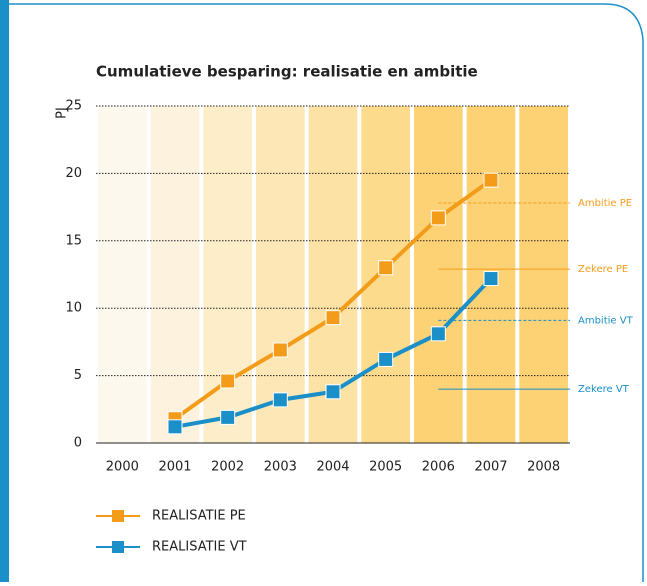 This screenshot has height=586, width=647. I want to click on y-axis-label: PJ, so click(62, 113).